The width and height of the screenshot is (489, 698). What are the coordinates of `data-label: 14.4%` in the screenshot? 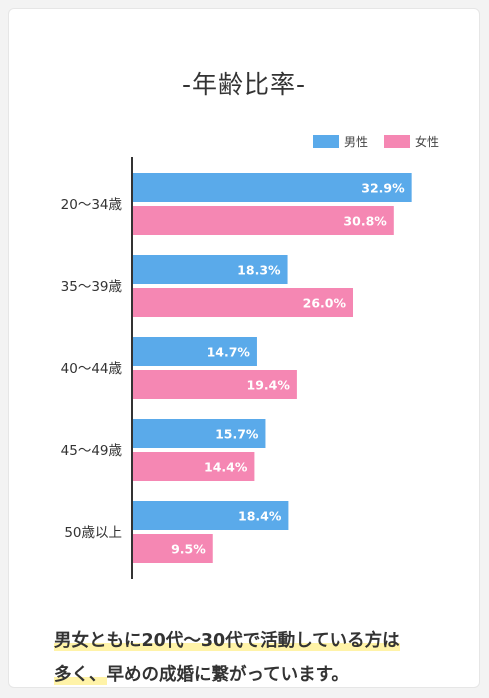 It's located at (226, 467).